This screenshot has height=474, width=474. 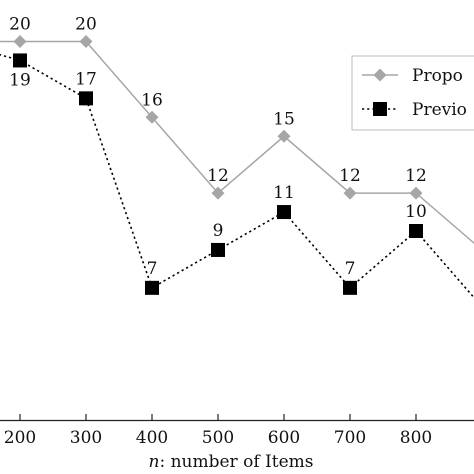 What do you see at coordinates (380, 75) in the screenshot?
I see `legend-marker-propo` at bounding box center [380, 75].